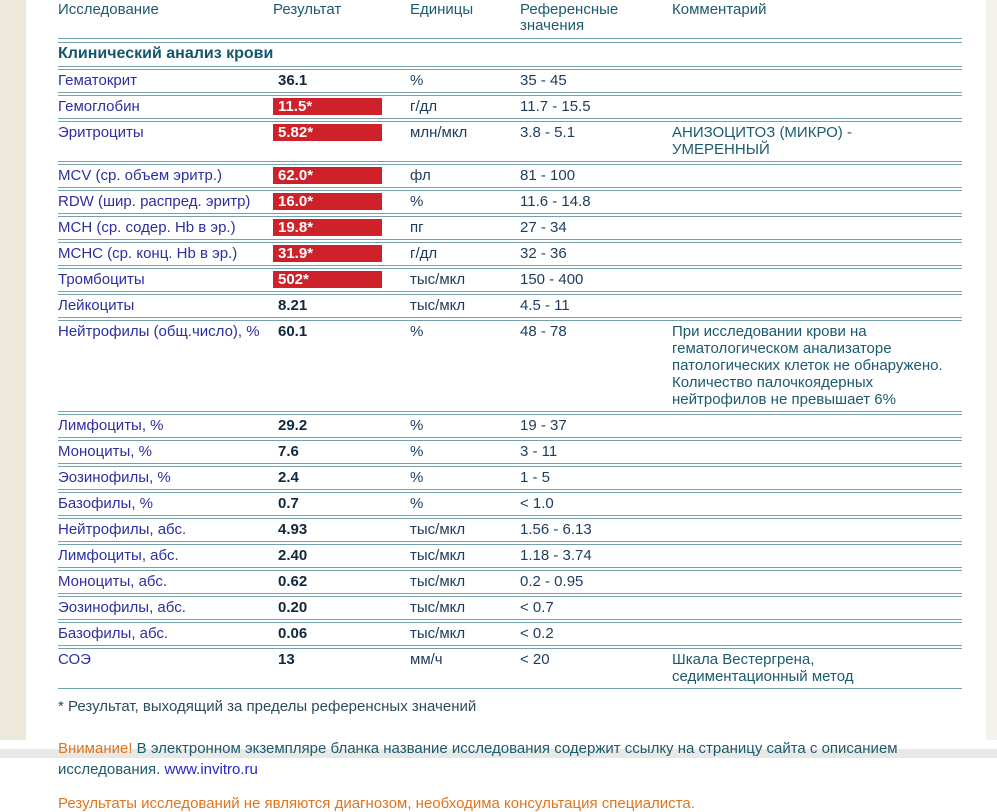 This screenshot has height=812, width=997. Describe the element at coordinates (293, 555) in the screenshot. I see `result-value: 2.40` at that location.